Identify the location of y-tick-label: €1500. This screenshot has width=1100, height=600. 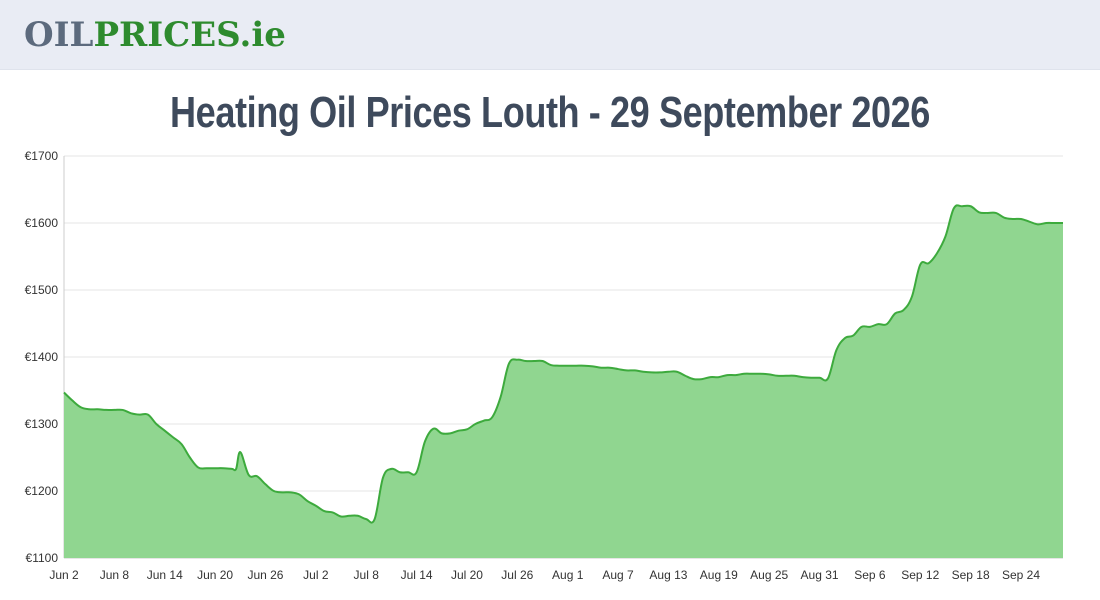
(42, 290).